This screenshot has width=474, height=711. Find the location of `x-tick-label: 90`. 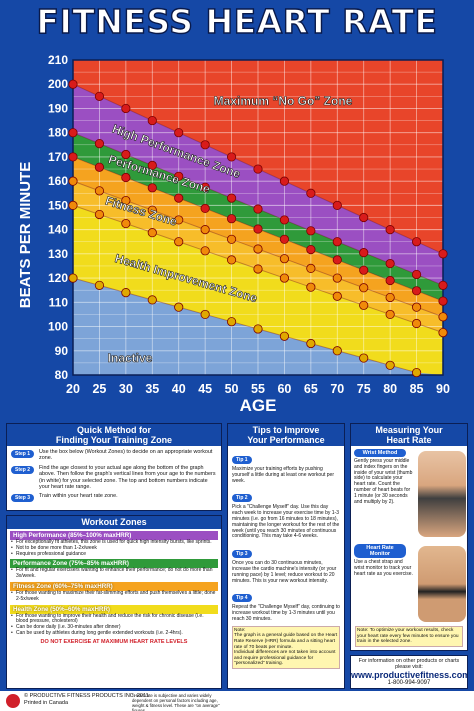

x-tick-label: 90 is located at coordinates (443, 389).